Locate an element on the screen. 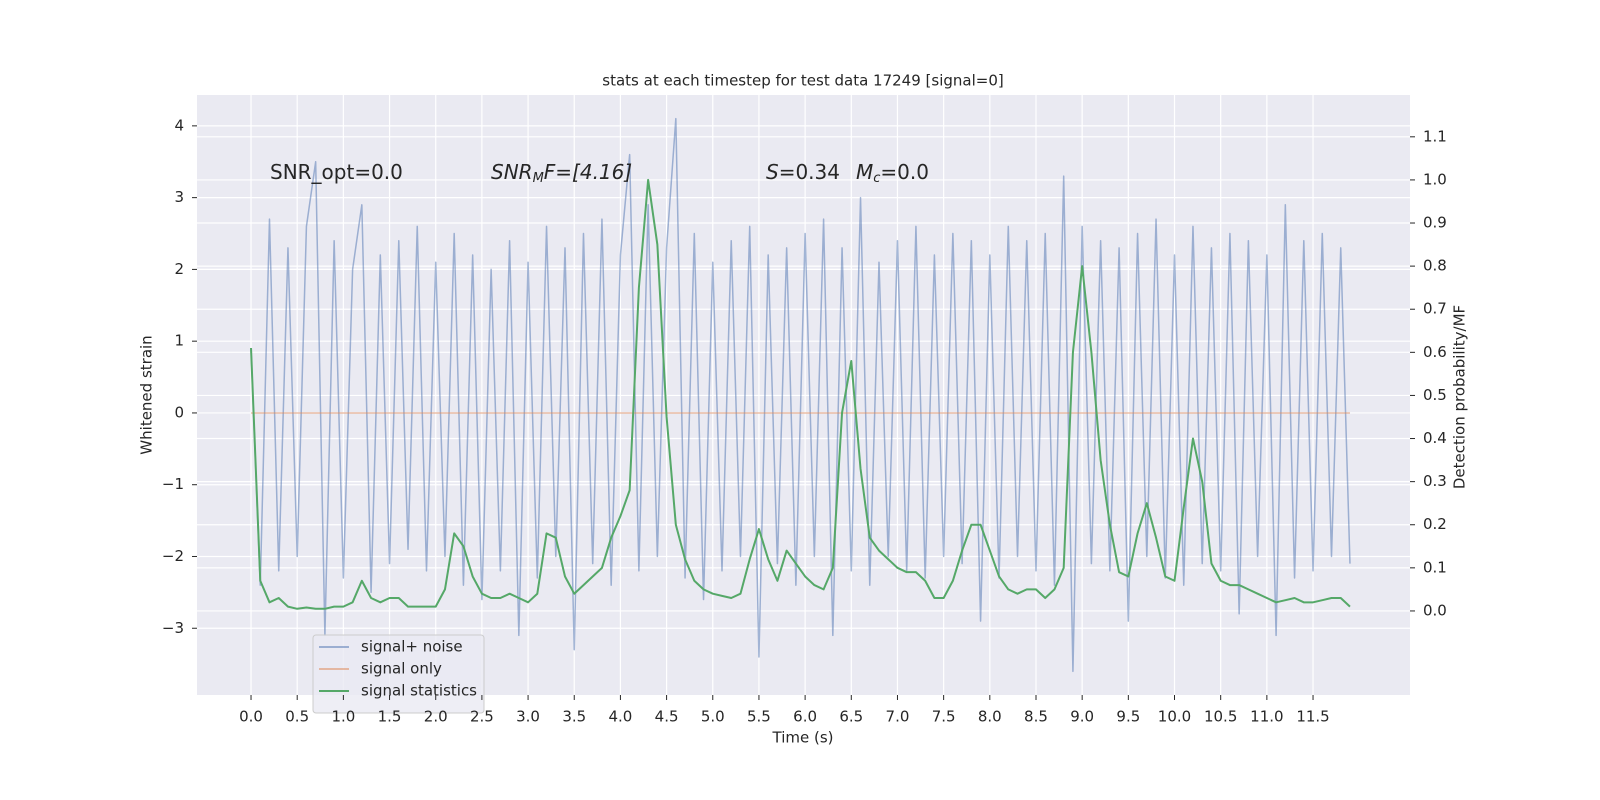 Image resolution: width=1600 pixels, height=800 pixels. x-tick-label: 6.5 is located at coordinates (851, 717).